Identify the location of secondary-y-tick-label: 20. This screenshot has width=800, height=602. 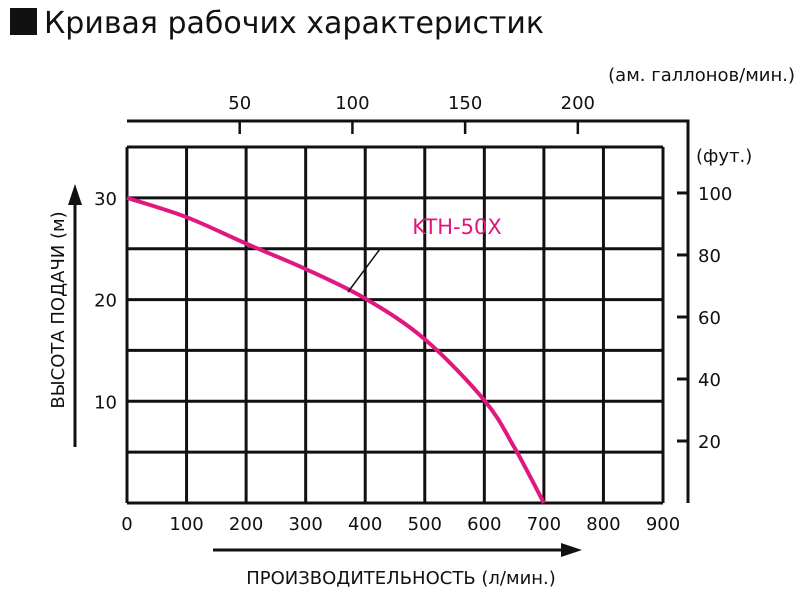
(709, 442).